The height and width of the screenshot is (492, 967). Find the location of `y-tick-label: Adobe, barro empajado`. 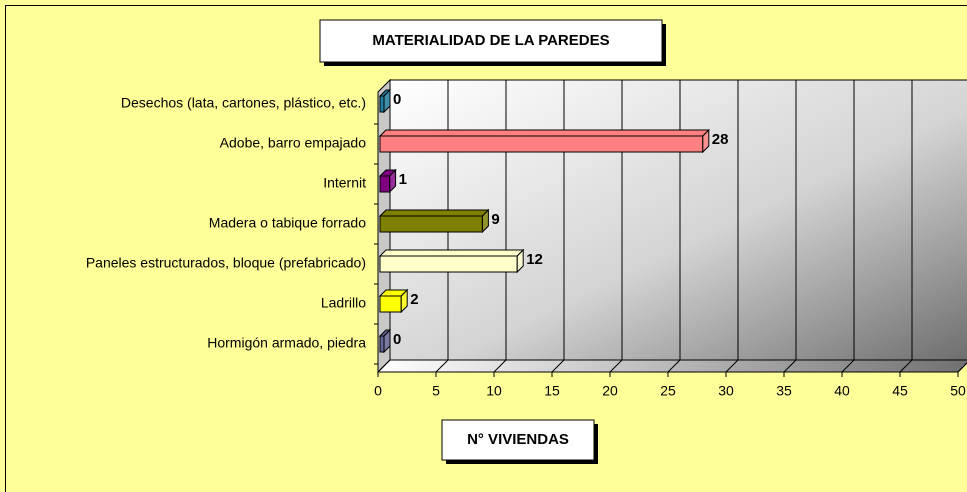

y-tick-label: Adobe, barro empajado is located at coordinates (293, 143).